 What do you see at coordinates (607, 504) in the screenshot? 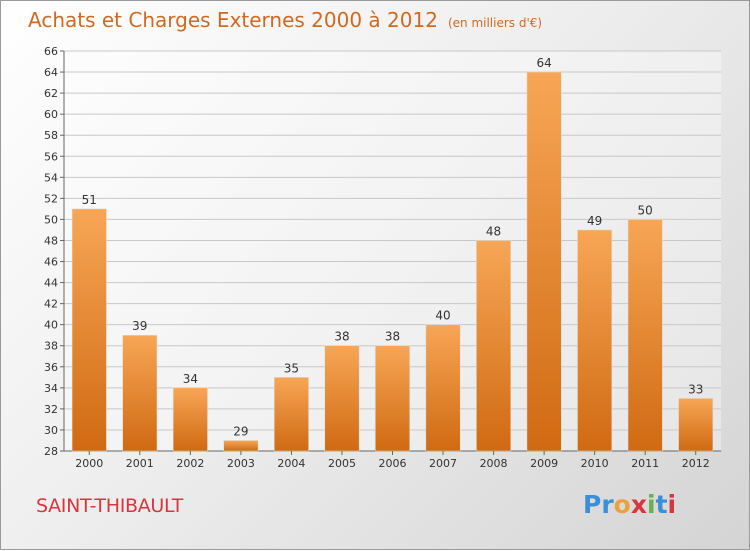
I see `logo-letter: r` at bounding box center [607, 504].